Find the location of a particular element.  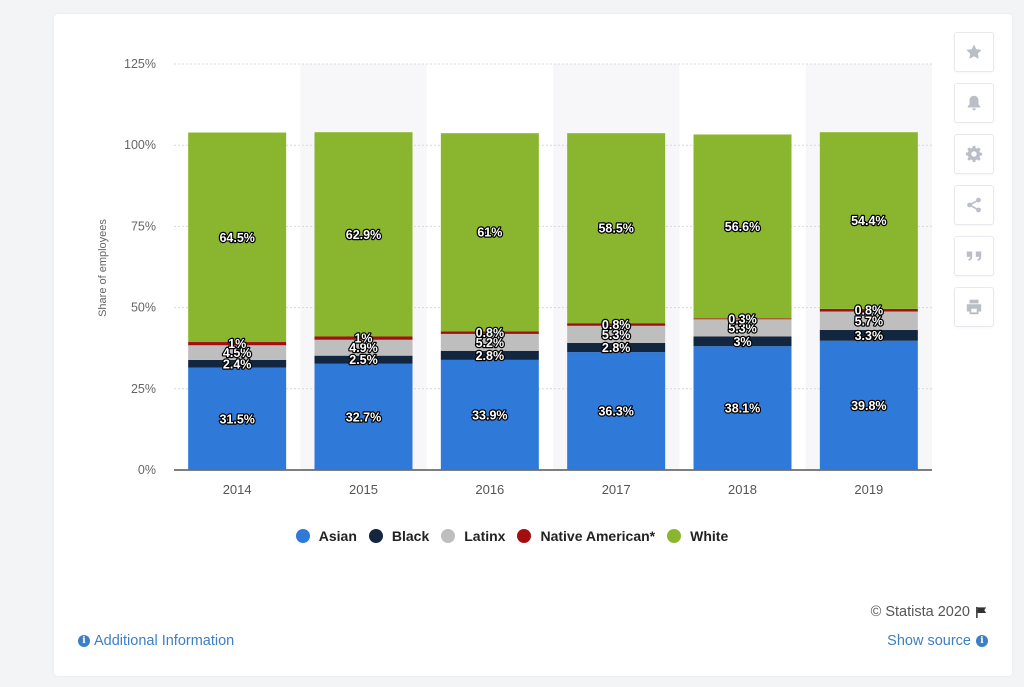

legend: Asian Black Latinx Native American* White is located at coordinates (512, 536).